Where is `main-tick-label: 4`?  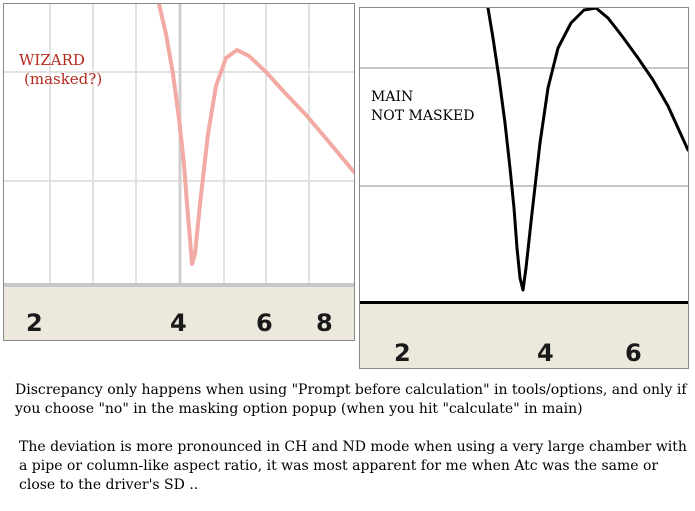 main-tick-label: 4 is located at coordinates (545, 353).